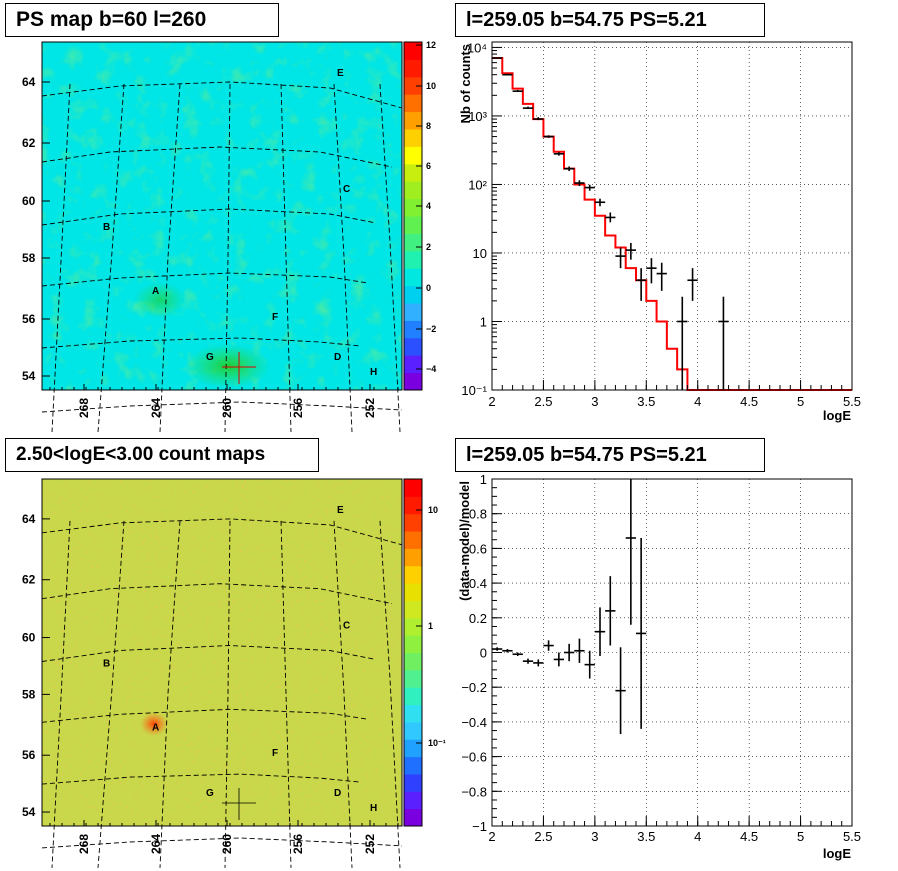 Image resolution: width=898 pixels, height=871 pixels. Describe the element at coordinates (478, 583) in the screenshot. I see `residual-y-tick-label: 0.4` at that location.